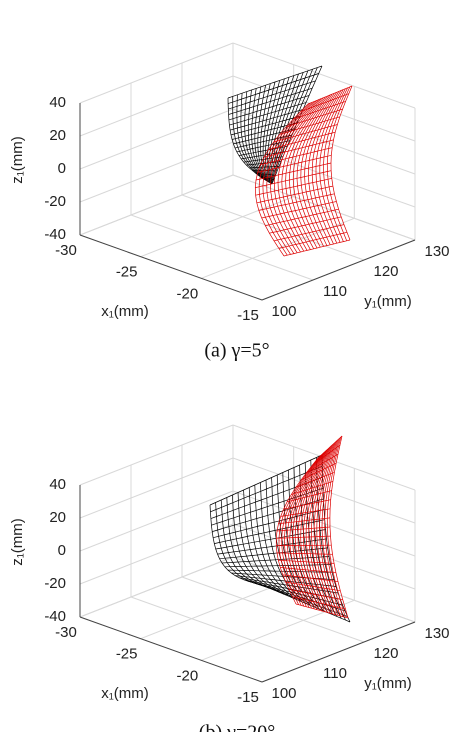 The width and height of the screenshot is (474, 732). Describe the element at coordinates (127, 654) in the screenshot. I see `x-tick-label: -25` at that location.